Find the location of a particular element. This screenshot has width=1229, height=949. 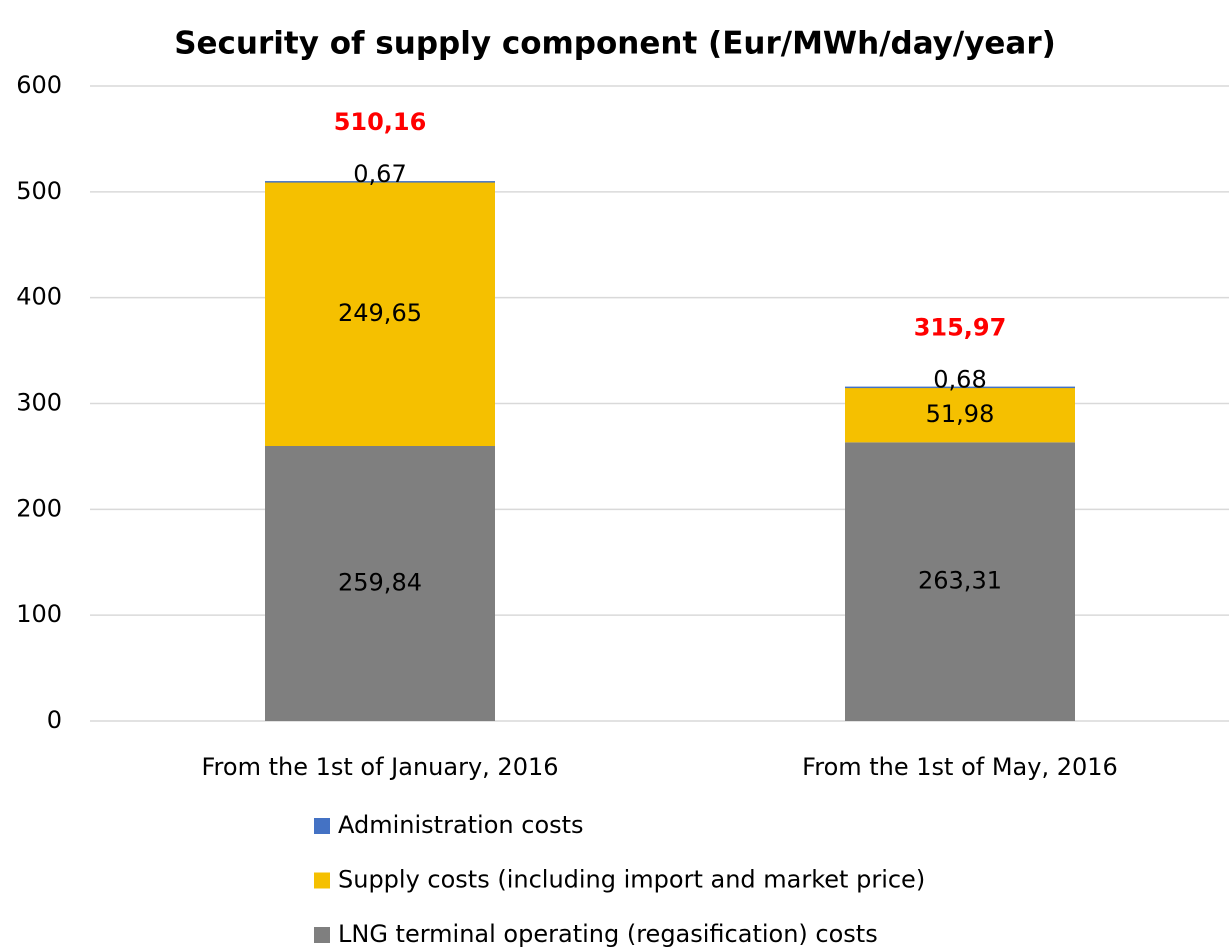

value-label: 51,98 is located at coordinates (960, 414).